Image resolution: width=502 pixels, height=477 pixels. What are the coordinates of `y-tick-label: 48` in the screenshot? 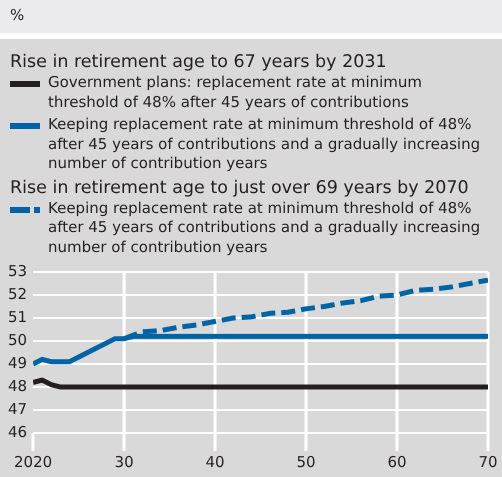 It's located at (18, 385).